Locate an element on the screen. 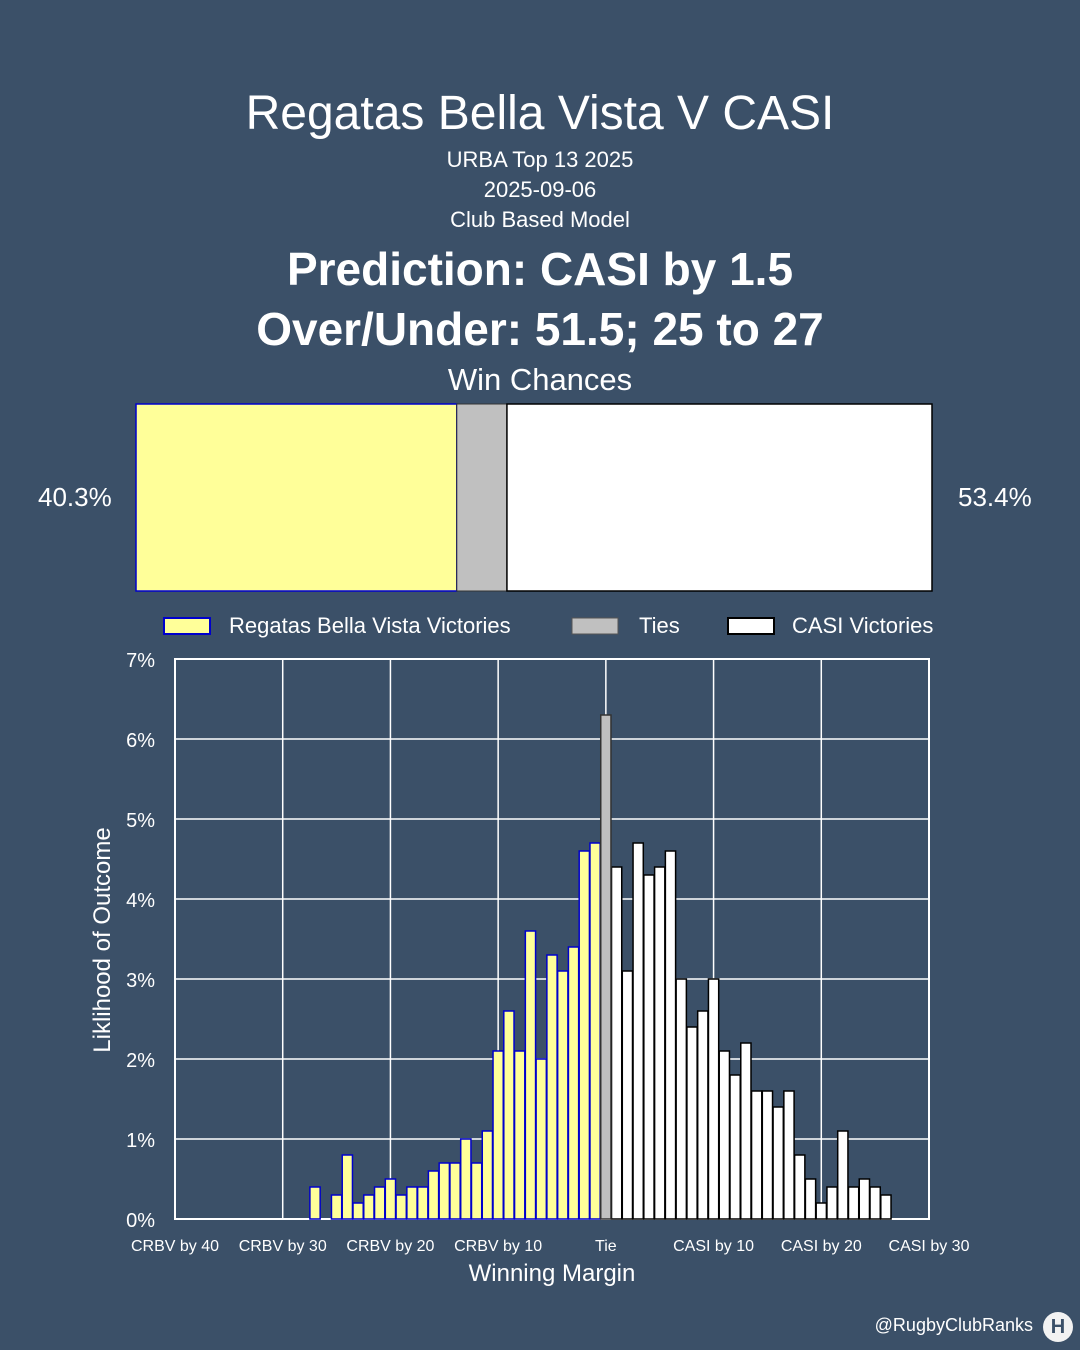 This screenshot has height=1350, width=1080. y-tick-label: 0% is located at coordinates (140, 1221).